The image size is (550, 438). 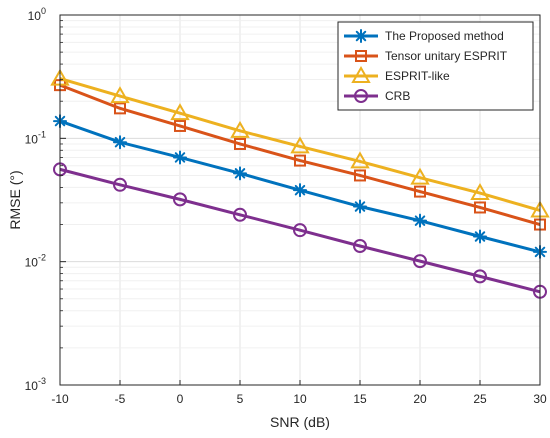 What do you see at coordinates (420, 399) in the screenshot?
I see `x-tick-label: 20` at bounding box center [420, 399].